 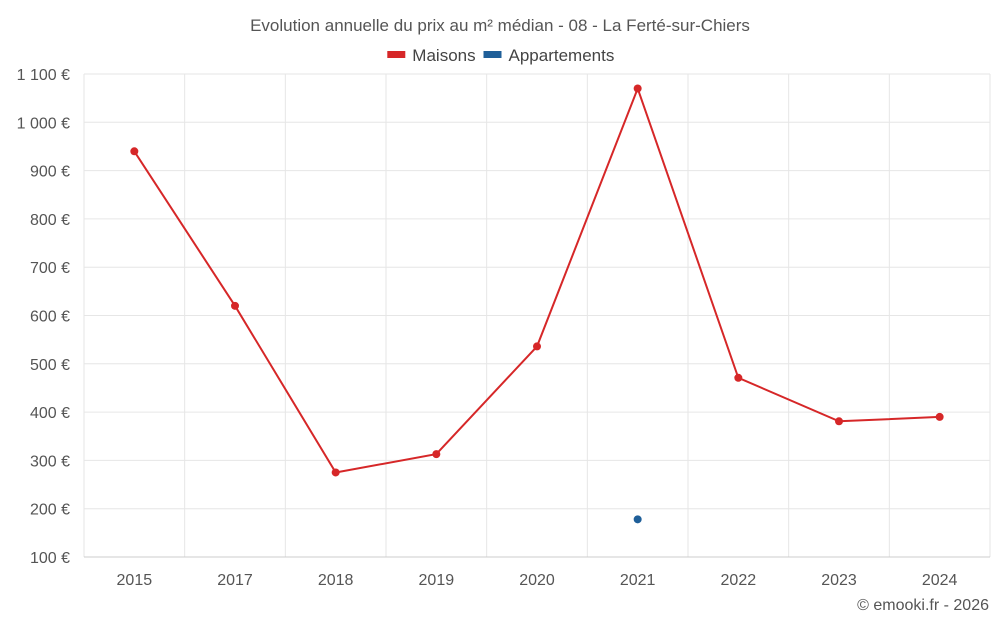 I want to click on x-tick-label: 2023, so click(x=839, y=580).